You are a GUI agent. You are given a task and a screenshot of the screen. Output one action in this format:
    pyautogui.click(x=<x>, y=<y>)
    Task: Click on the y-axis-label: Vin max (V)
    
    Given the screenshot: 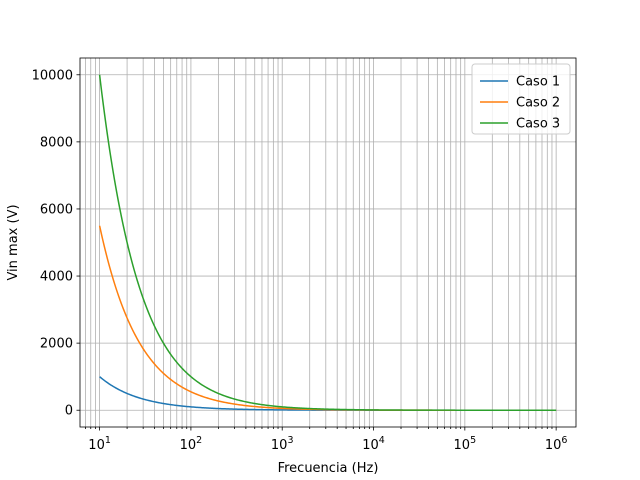 What is the action you would take?
    pyautogui.click(x=13, y=242)
    